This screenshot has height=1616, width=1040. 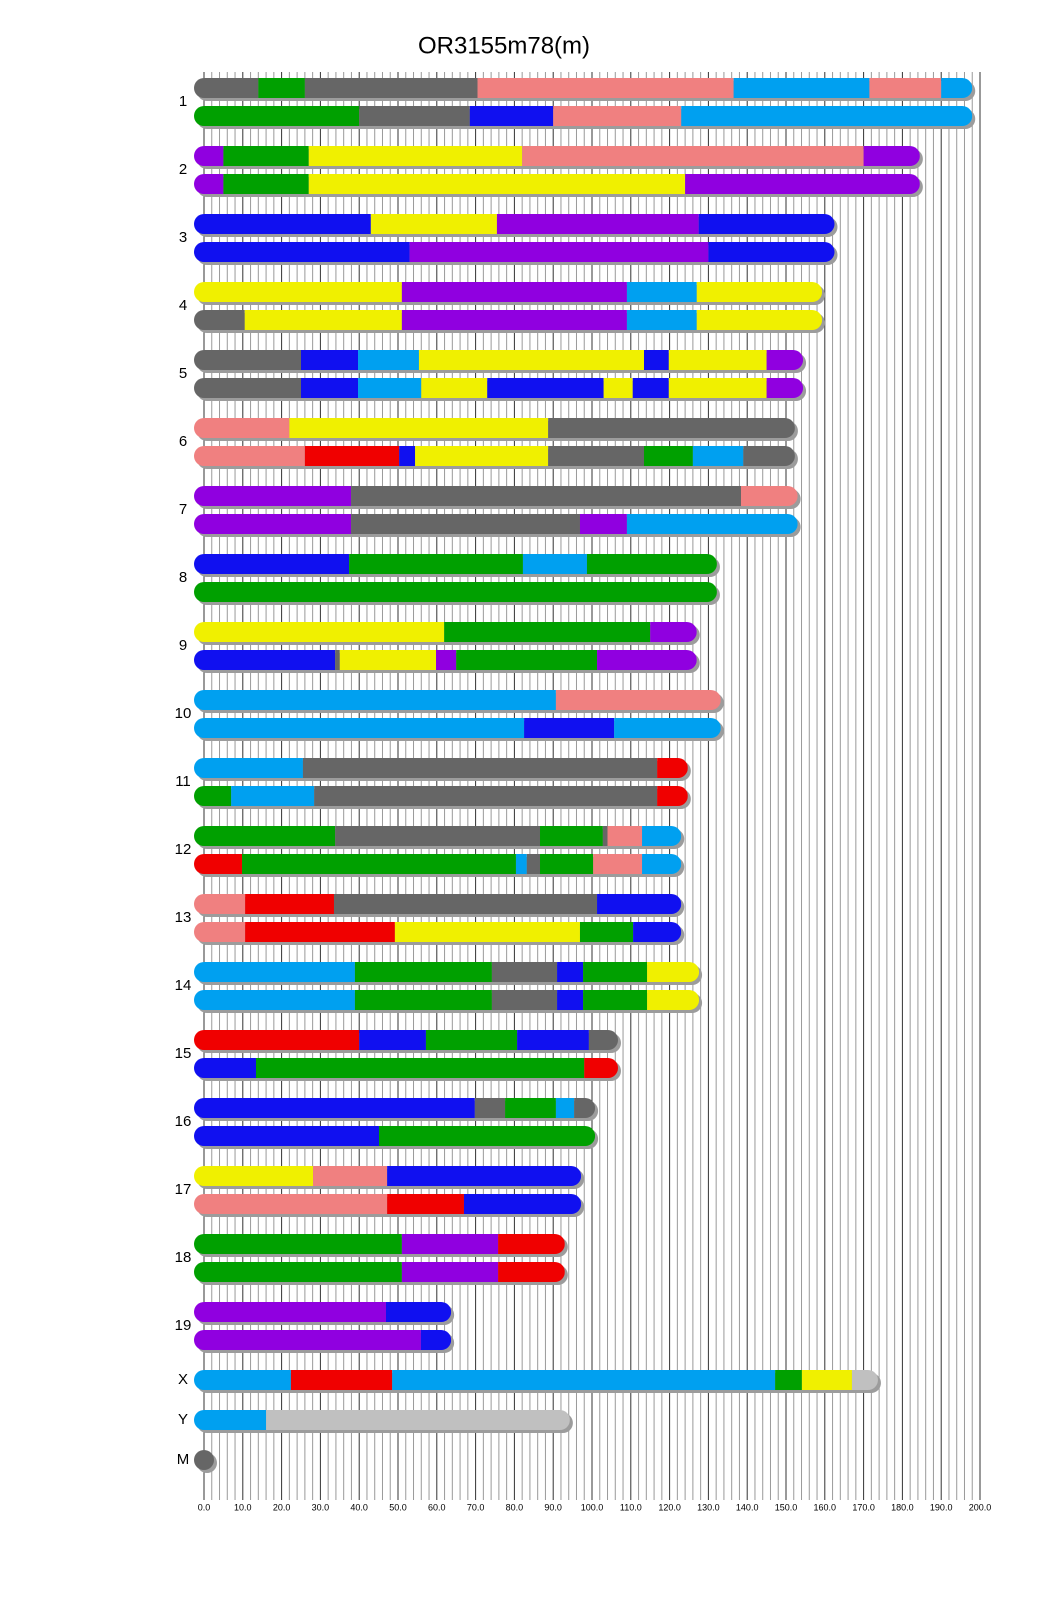 I want to click on chromosome-label: 4, so click(x=183, y=305).